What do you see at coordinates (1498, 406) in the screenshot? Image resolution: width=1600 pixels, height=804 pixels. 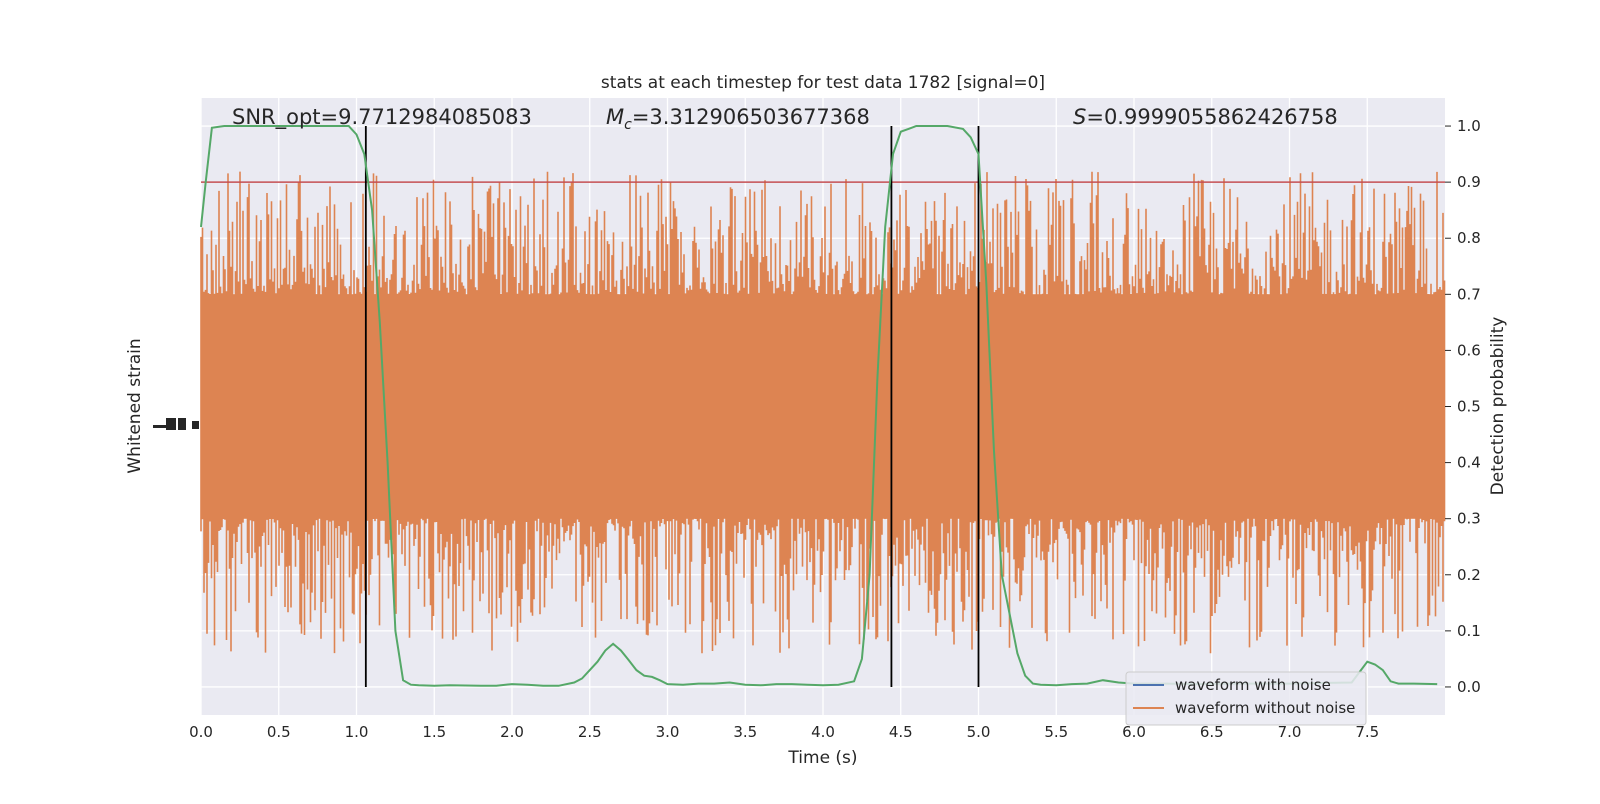 I see `y-axis-label-right: Detection probability` at bounding box center [1498, 406].